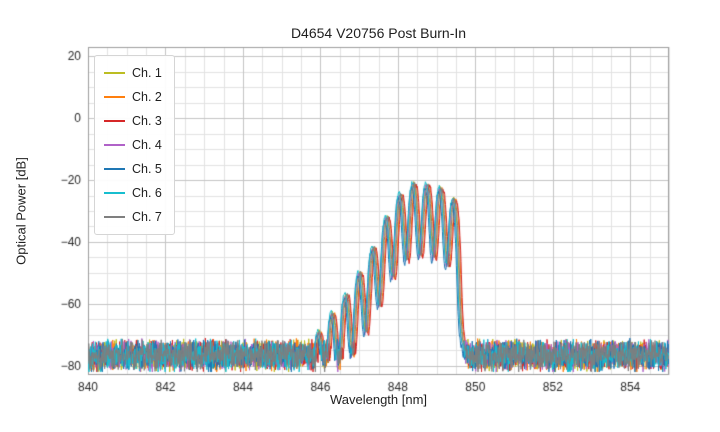 The width and height of the screenshot is (720, 432). What do you see at coordinates (378, 33) in the screenshot?
I see `chart-title: D4654 V20756 Post Burn-In` at bounding box center [378, 33].